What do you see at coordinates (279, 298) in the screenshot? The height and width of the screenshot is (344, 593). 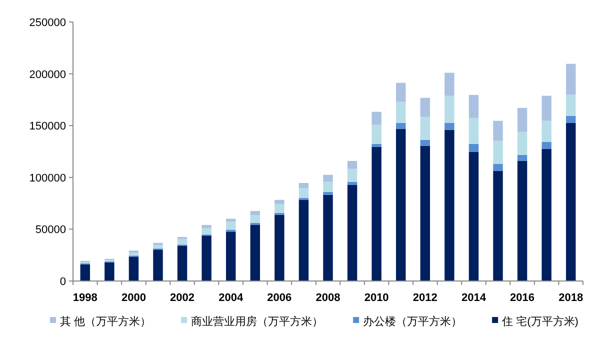 I see `x-tick-label: 2006` at bounding box center [279, 298].